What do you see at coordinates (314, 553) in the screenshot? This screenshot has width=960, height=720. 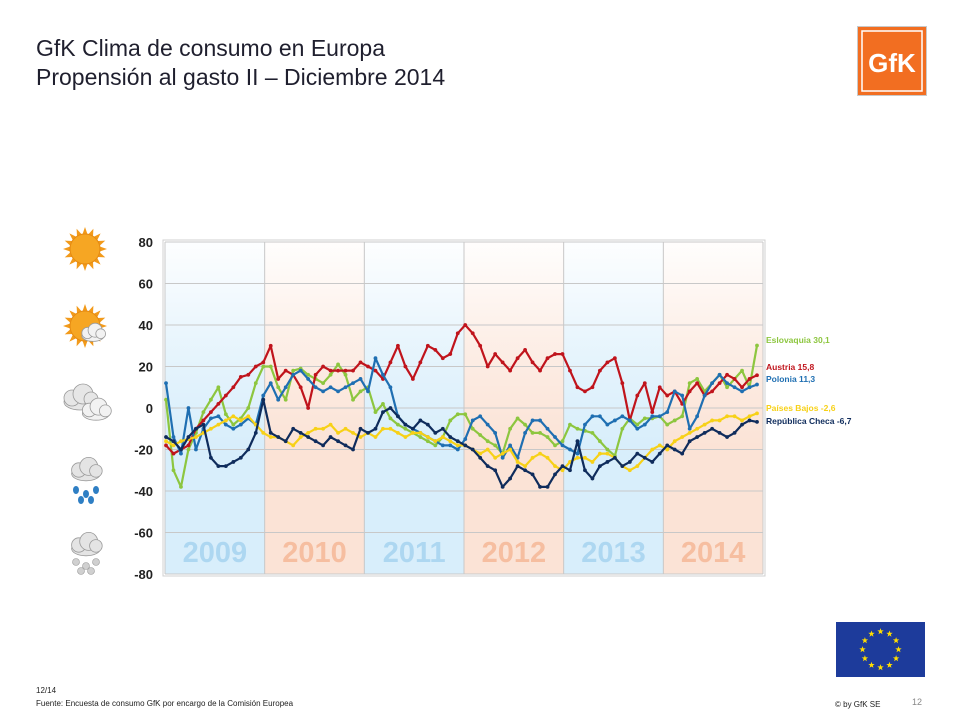 I see `year-label-2010: 2010` at bounding box center [314, 553].